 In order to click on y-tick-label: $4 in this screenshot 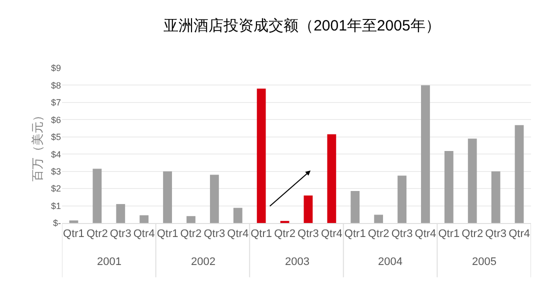, I will do `click(55, 154)`.